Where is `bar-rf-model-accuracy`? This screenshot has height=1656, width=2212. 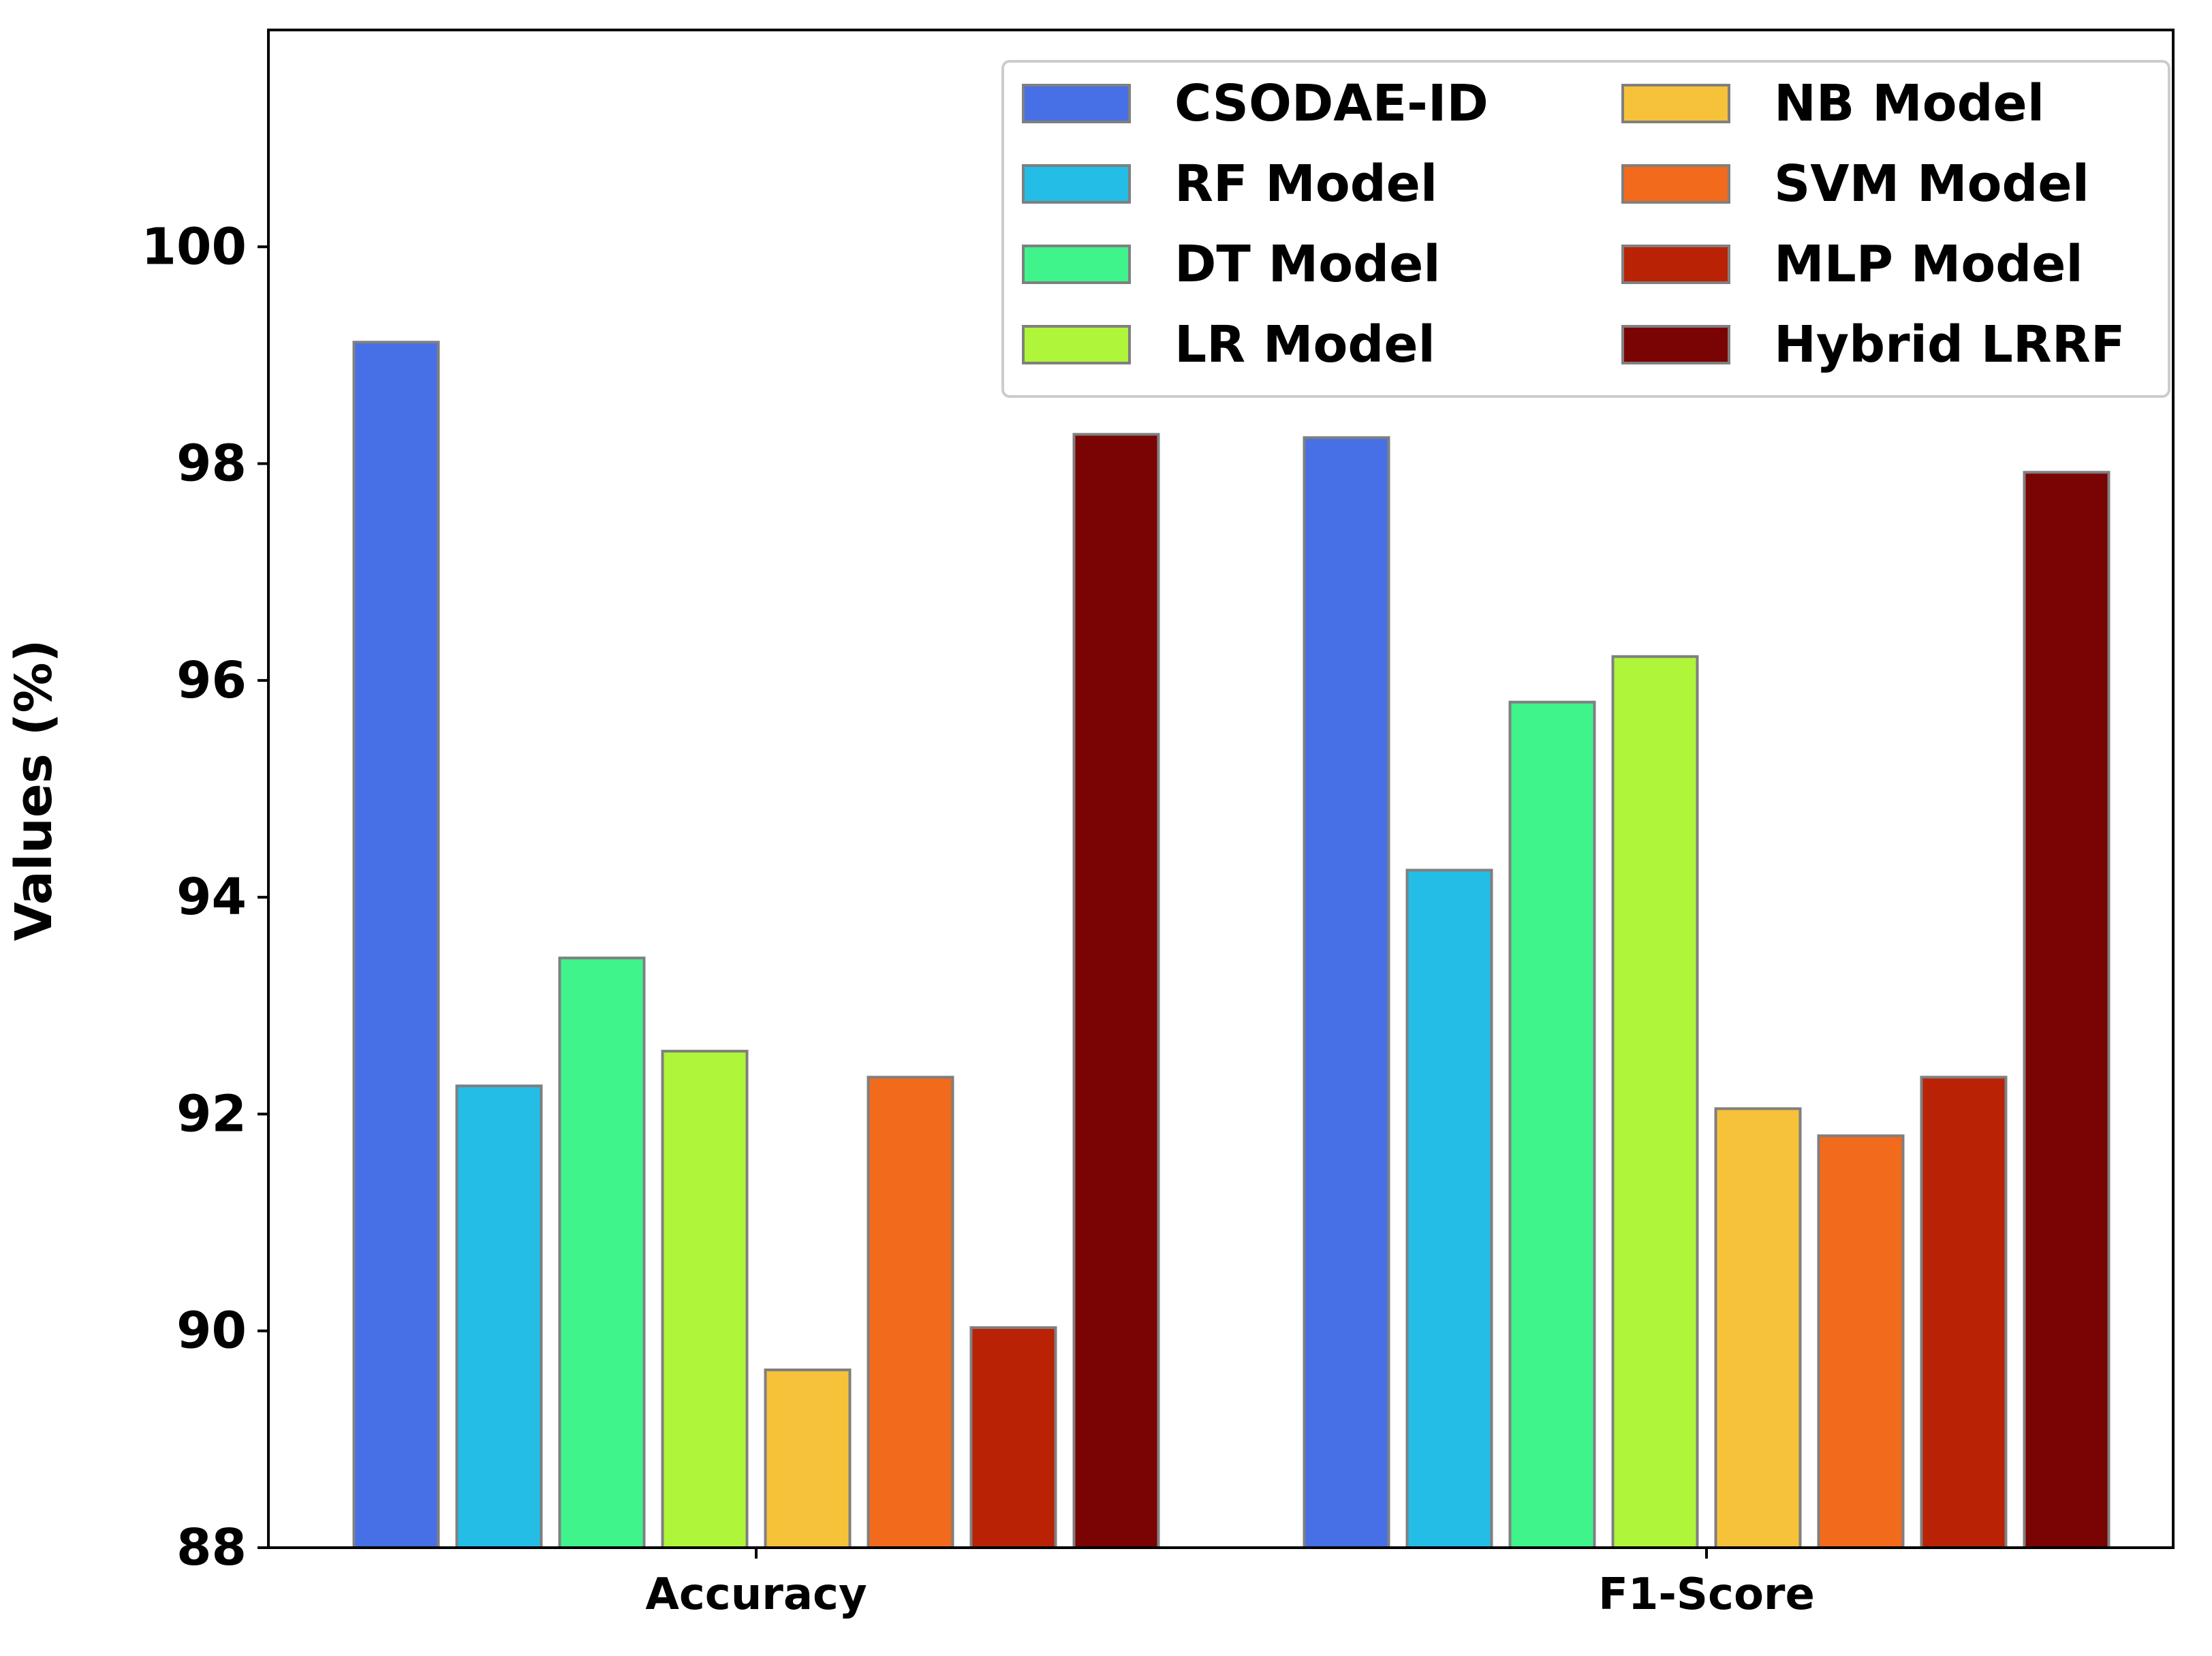
bar-rf-model-accuracy is located at coordinates (499, 1316).